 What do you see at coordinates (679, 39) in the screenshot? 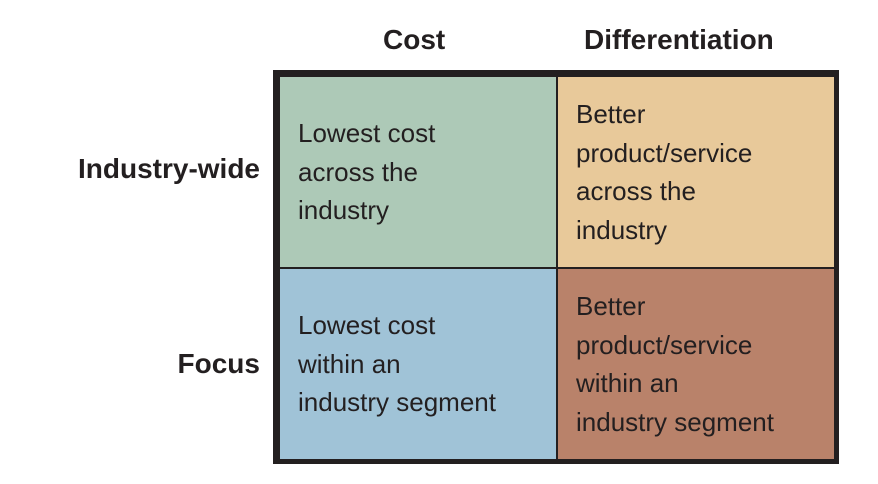
I see `column-header-differentiation: Differentiation` at bounding box center [679, 39].